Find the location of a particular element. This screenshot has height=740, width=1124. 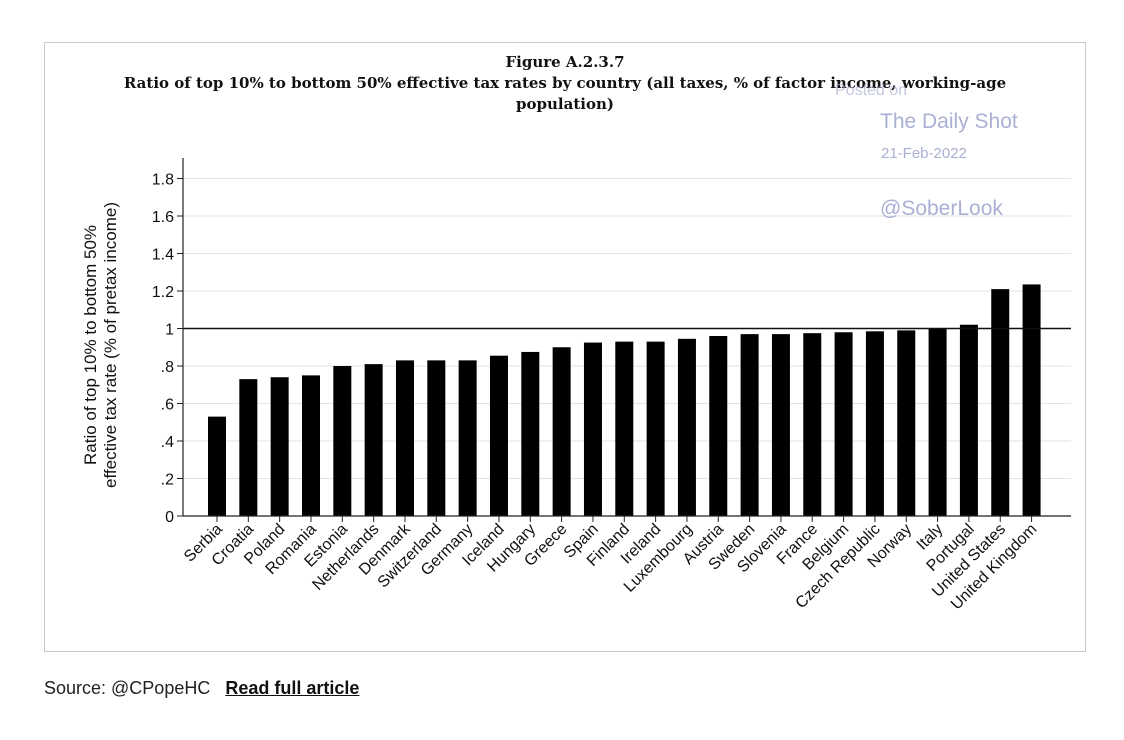

y-tick-label: 1.4 is located at coordinates (163, 255).